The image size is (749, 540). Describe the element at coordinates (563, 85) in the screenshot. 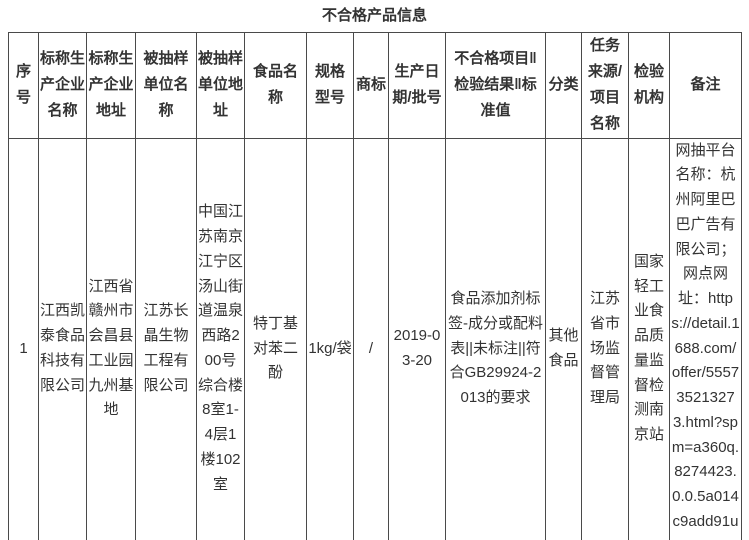

I see `col-header-category: 分类` at that location.